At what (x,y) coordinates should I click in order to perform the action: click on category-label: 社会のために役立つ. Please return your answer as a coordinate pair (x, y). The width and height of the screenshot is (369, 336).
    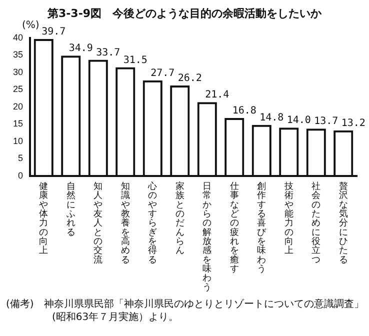
    Looking at the image, I should click on (316, 222).